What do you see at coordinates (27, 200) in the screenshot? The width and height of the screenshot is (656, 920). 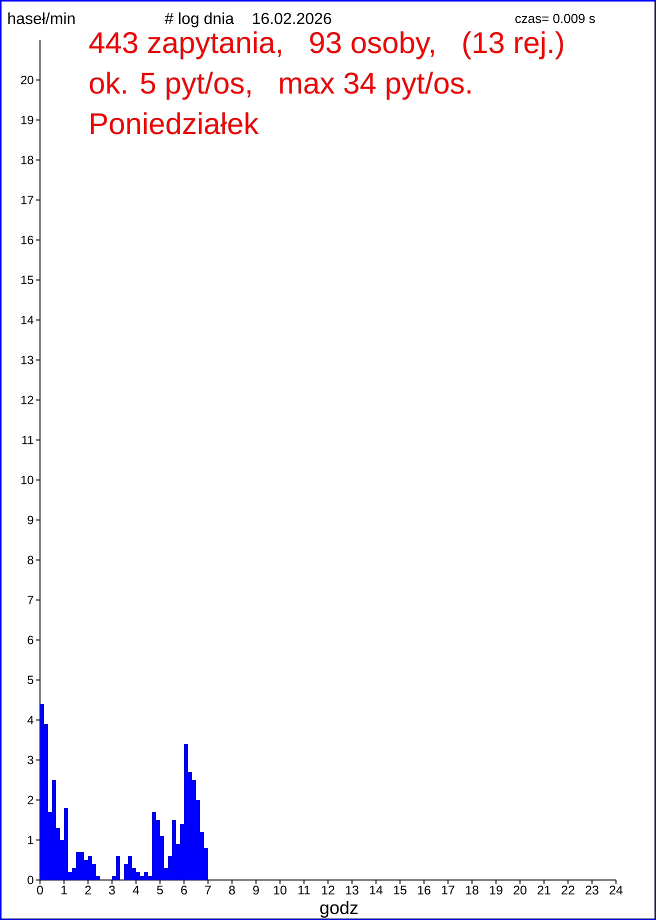 I see `y-tick-label: 17` at bounding box center [27, 200].